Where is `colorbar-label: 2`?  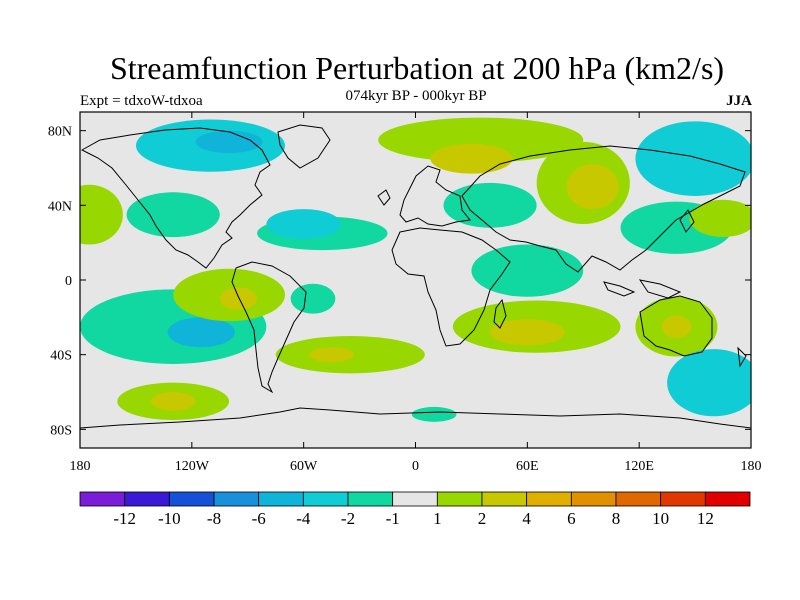 colorbar-label: 2 is located at coordinates (482, 518).